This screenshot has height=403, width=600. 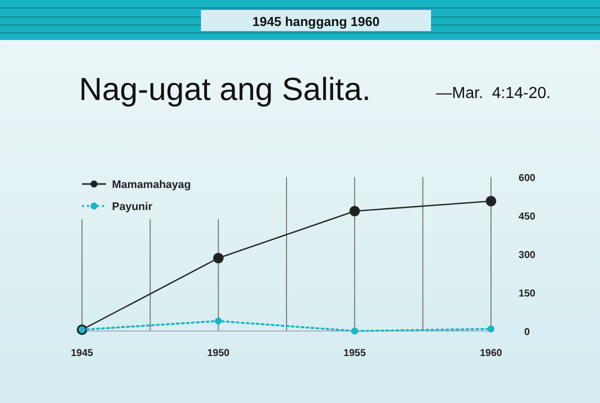 What do you see at coordinates (527, 217) in the screenshot?
I see `y-tick-label: 450` at bounding box center [527, 217].